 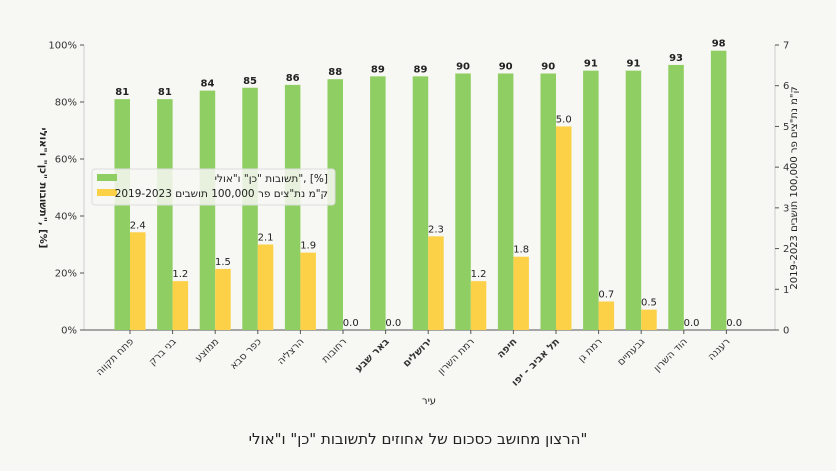 I want to click on y2-tick-label: 3, so click(x=786, y=208).